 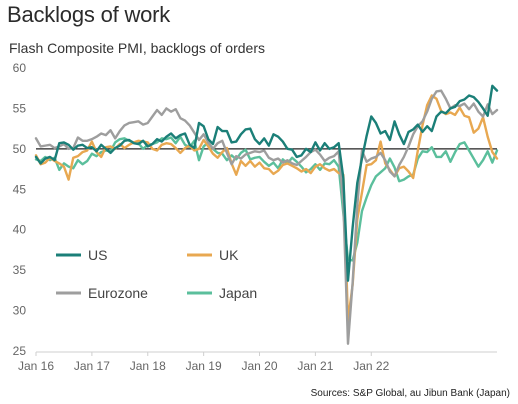 I want to click on y-tick-label: 25, so click(x=20, y=351).